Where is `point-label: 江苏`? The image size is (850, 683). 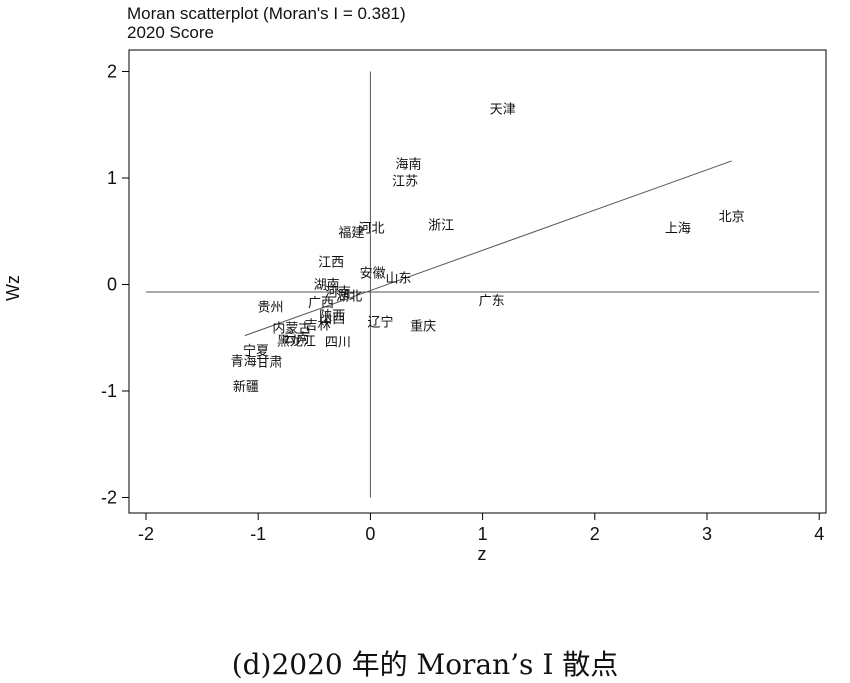
point-label: 江苏 is located at coordinates (405, 182).